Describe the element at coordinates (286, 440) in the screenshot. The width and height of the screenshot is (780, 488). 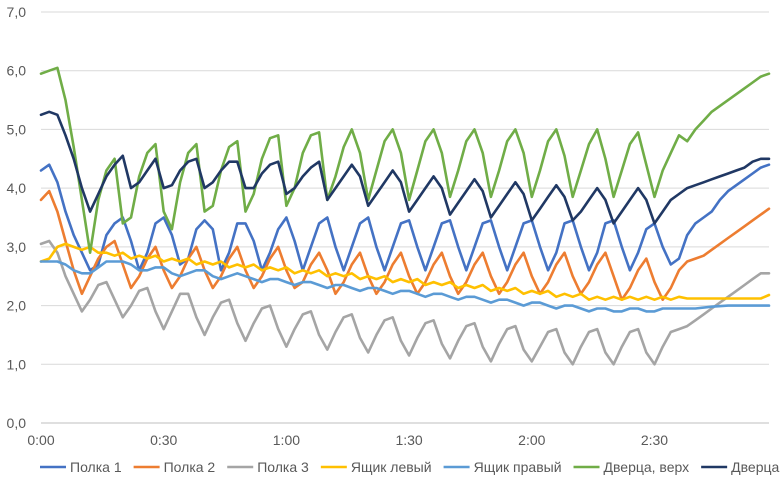
I see `x-tick-label: 1:00` at that location.